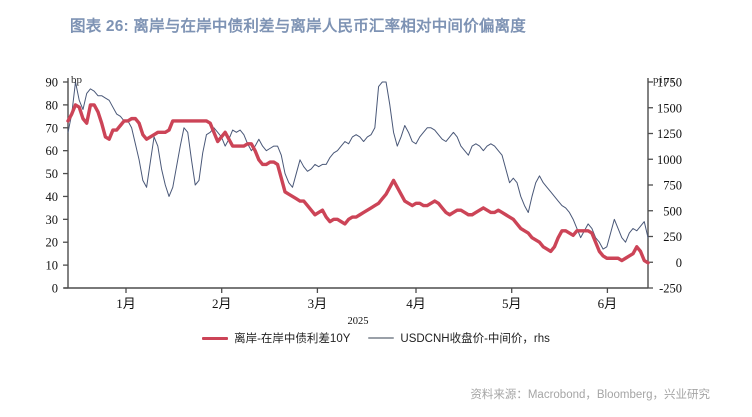  What do you see at coordinates (52, 266) in the screenshot?
I see `svg-text: 10` at bounding box center [52, 266].